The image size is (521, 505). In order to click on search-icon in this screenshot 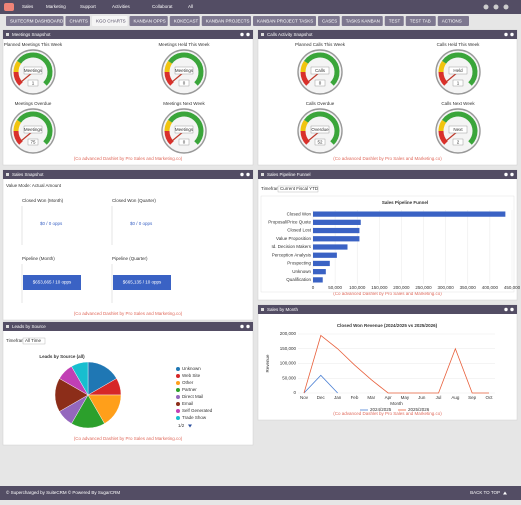, I will do `click(486, 7)`.